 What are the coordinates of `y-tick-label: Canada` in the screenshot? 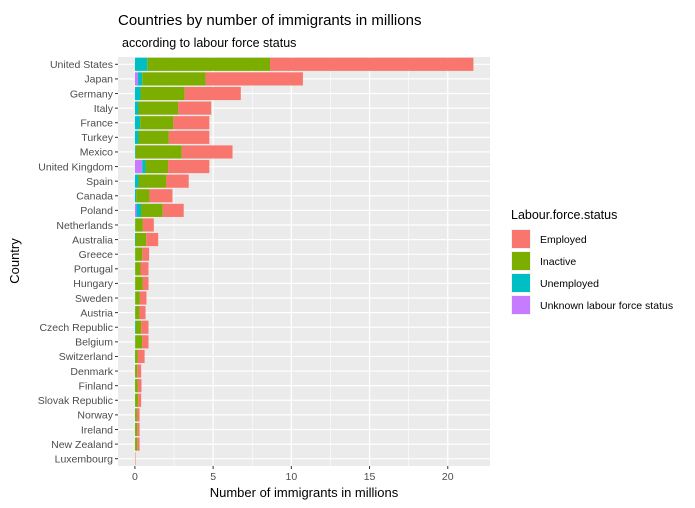 It's located at (94, 197).